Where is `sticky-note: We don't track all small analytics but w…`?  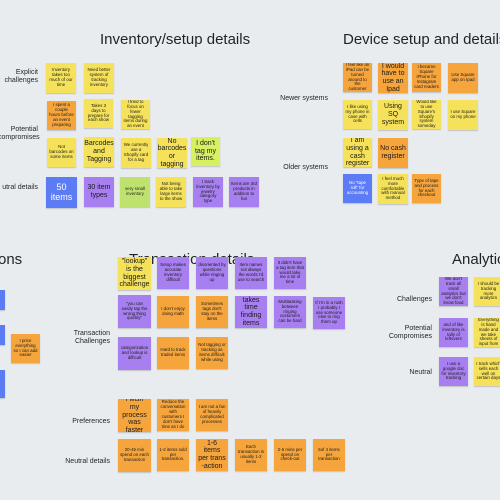 sticky-note: We don't track all small analytics but w… is located at coordinates (453, 291).